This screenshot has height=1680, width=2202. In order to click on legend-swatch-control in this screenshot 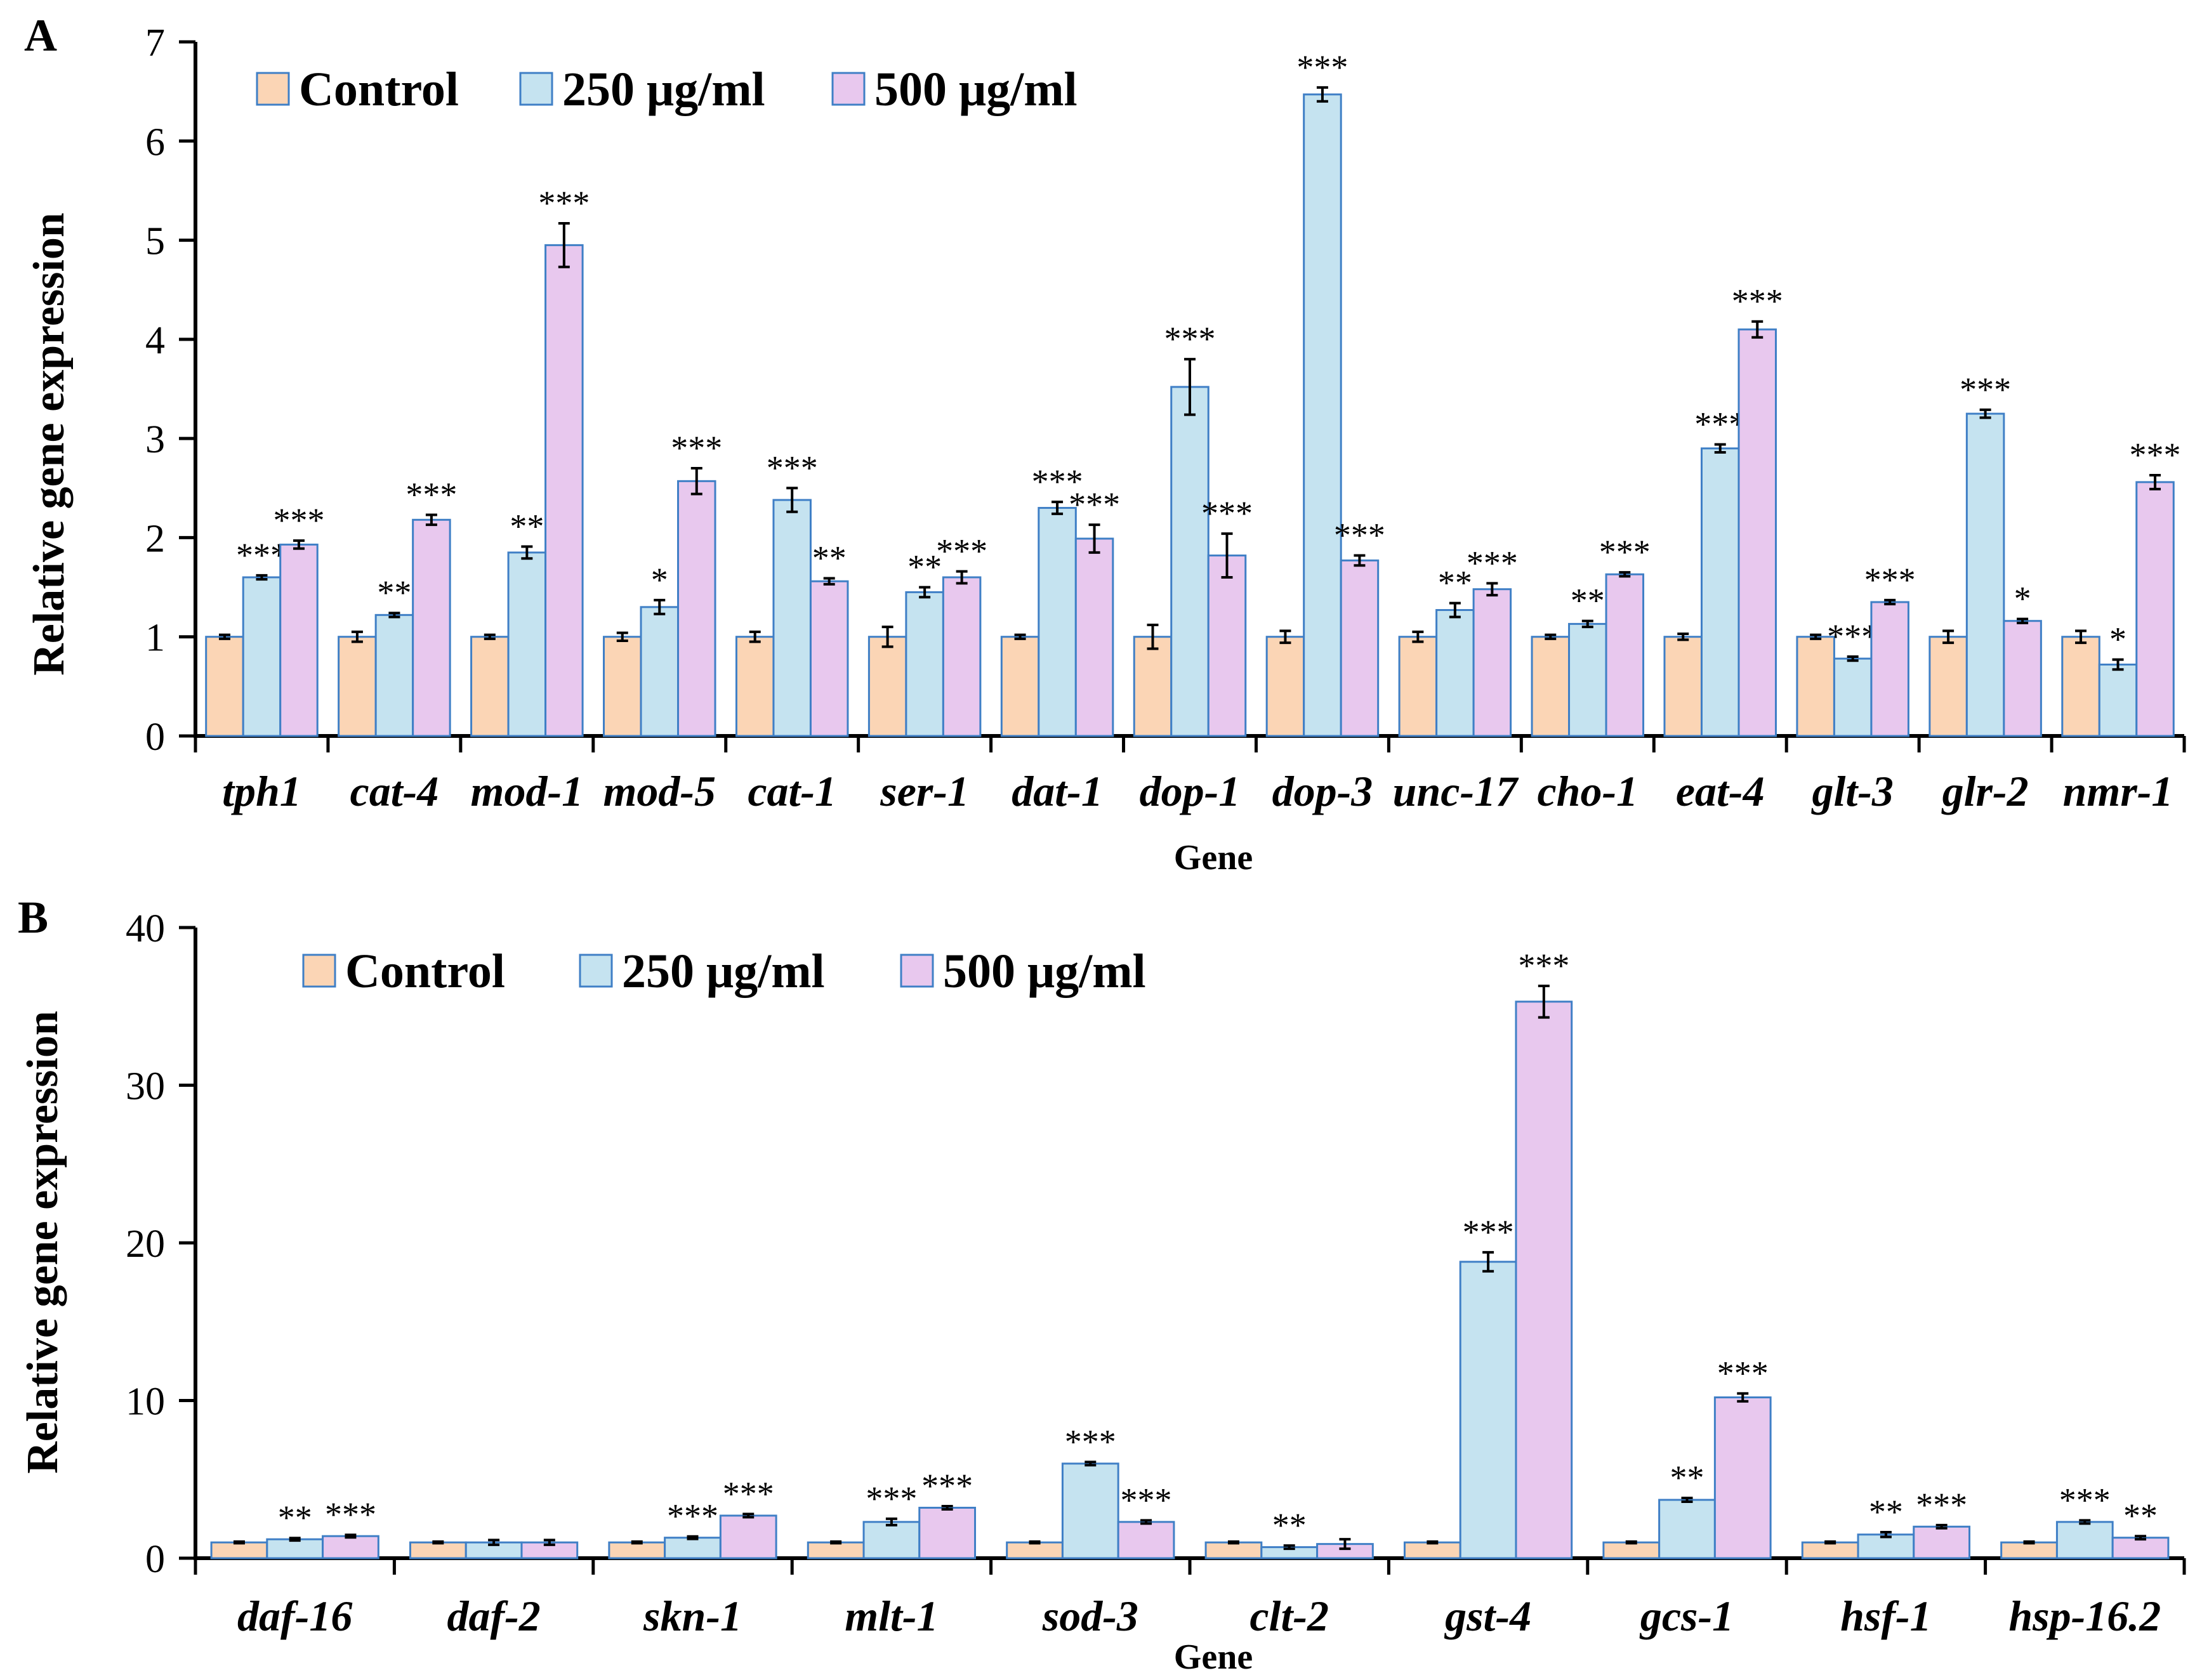, I will do `click(273, 89)`.